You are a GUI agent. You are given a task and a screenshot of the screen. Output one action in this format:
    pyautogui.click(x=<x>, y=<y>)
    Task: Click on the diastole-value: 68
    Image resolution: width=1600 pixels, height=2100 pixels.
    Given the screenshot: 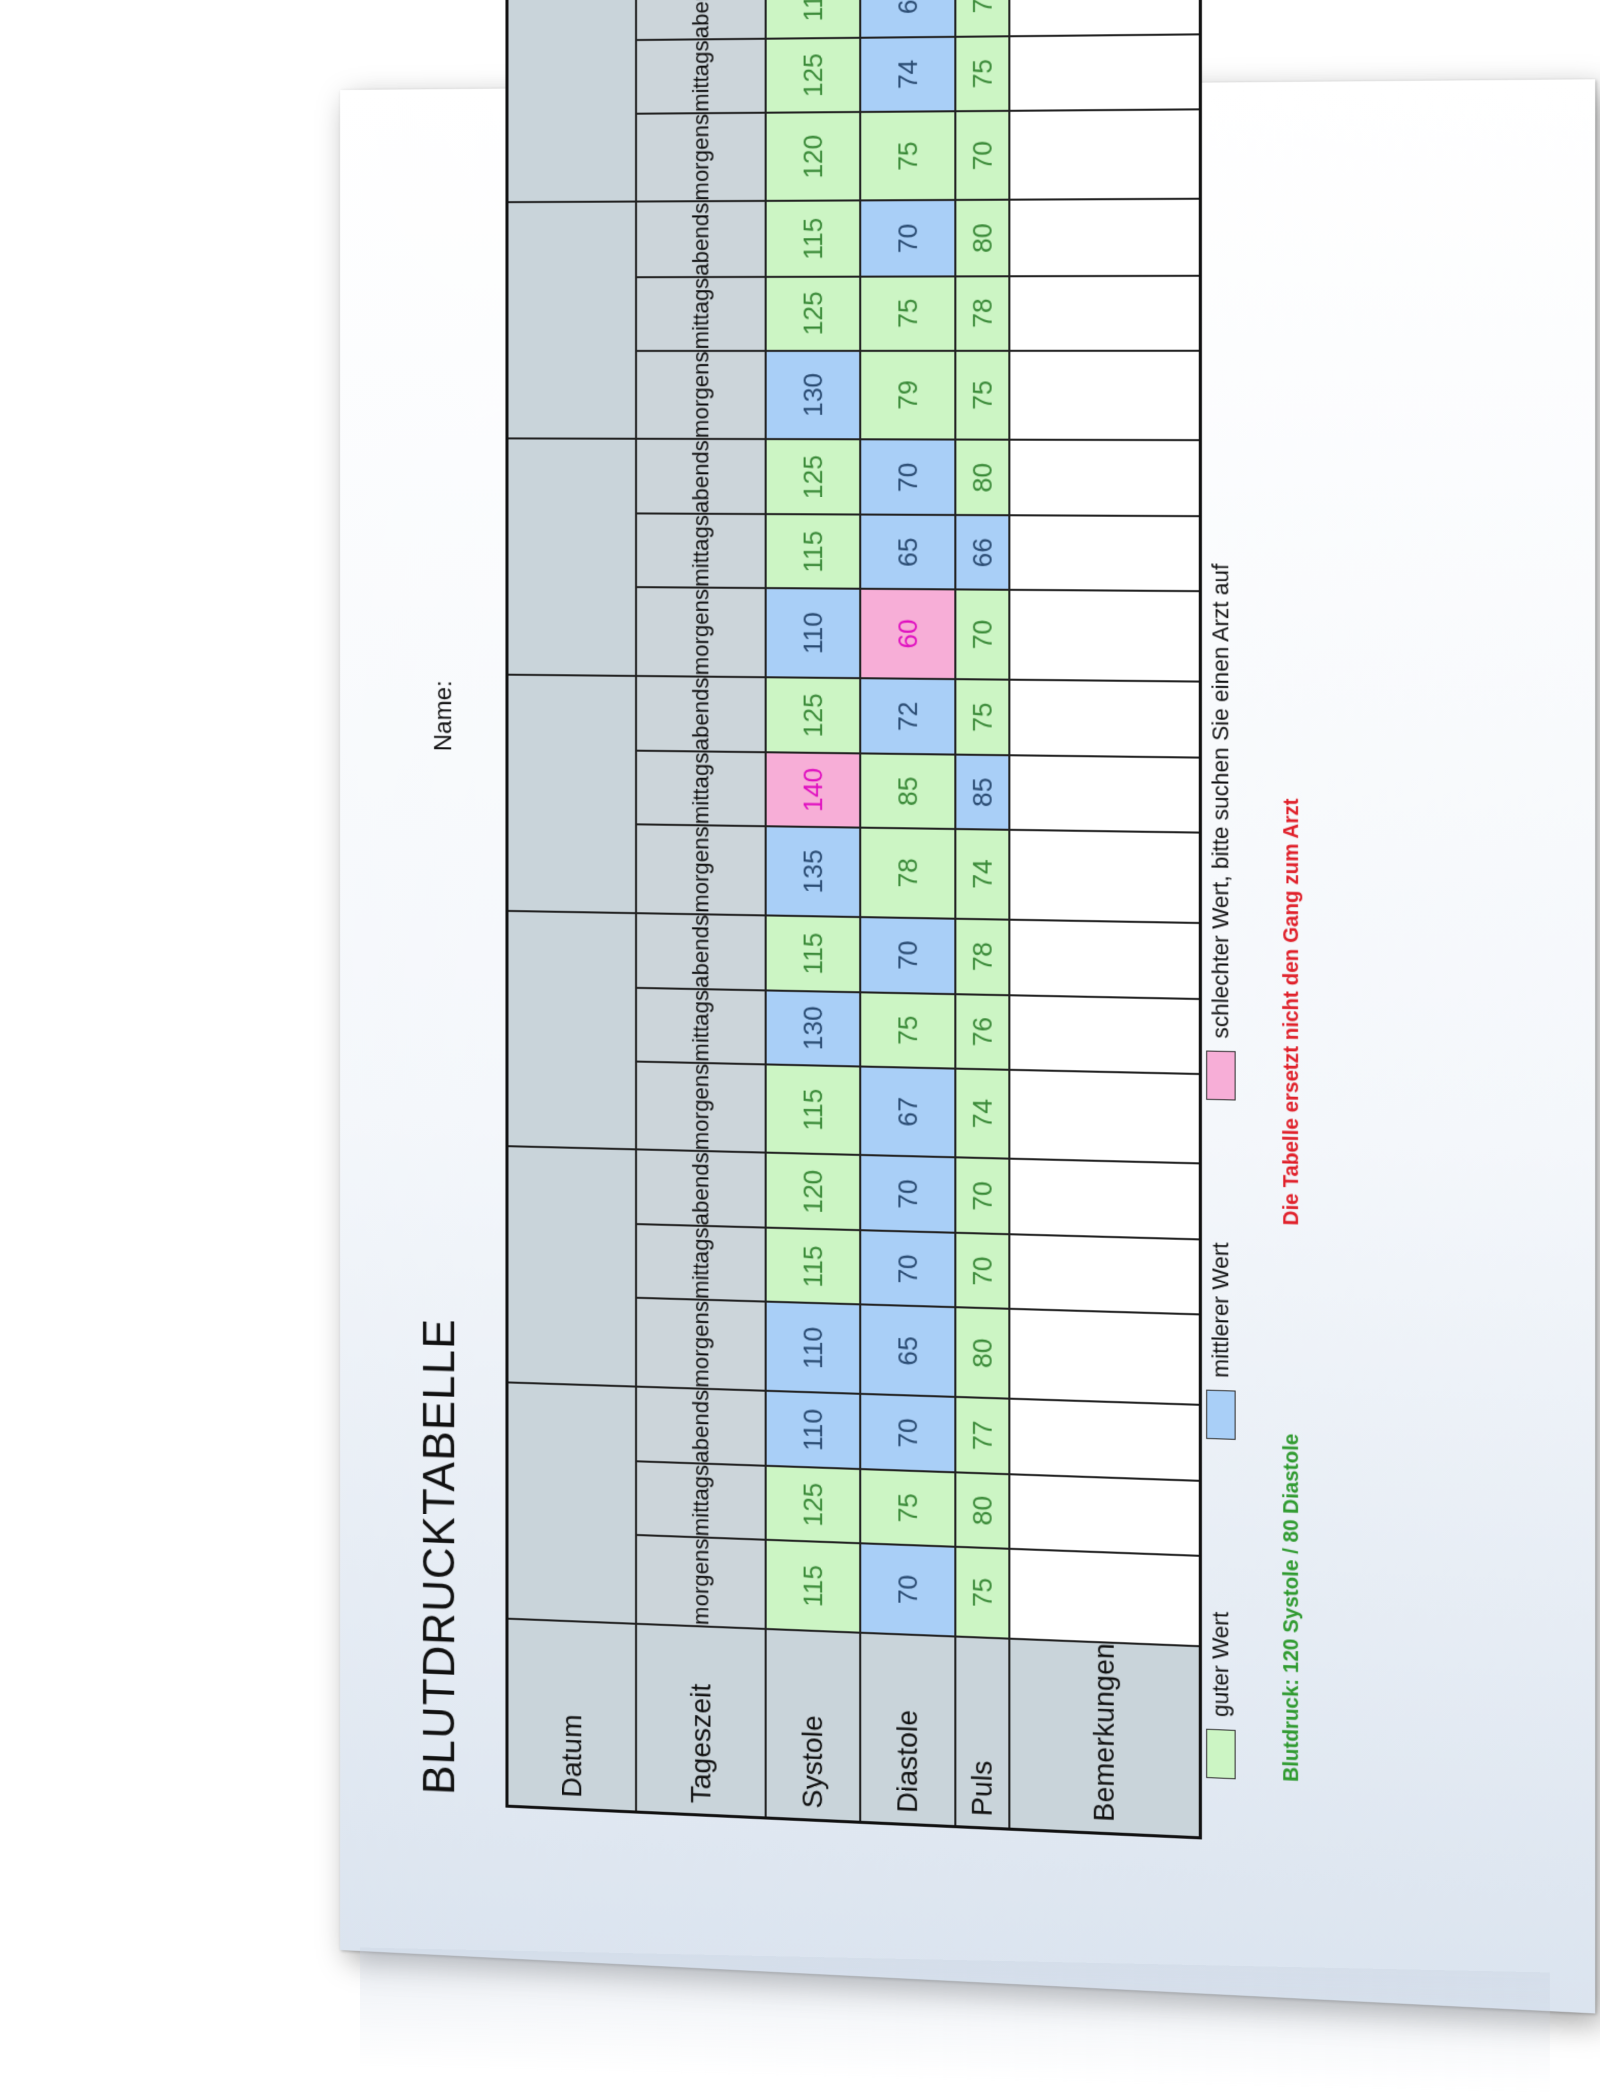 What is the action you would take?
    pyautogui.click(x=907, y=19)
    